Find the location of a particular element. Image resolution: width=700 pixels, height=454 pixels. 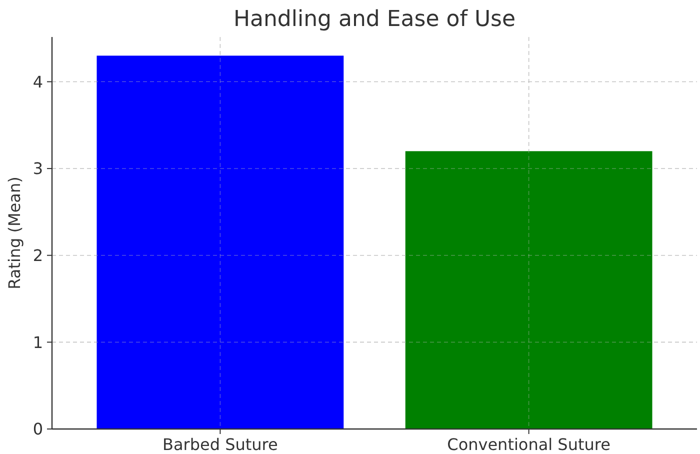

y-tick-label: 4 is located at coordinates (37, 82).